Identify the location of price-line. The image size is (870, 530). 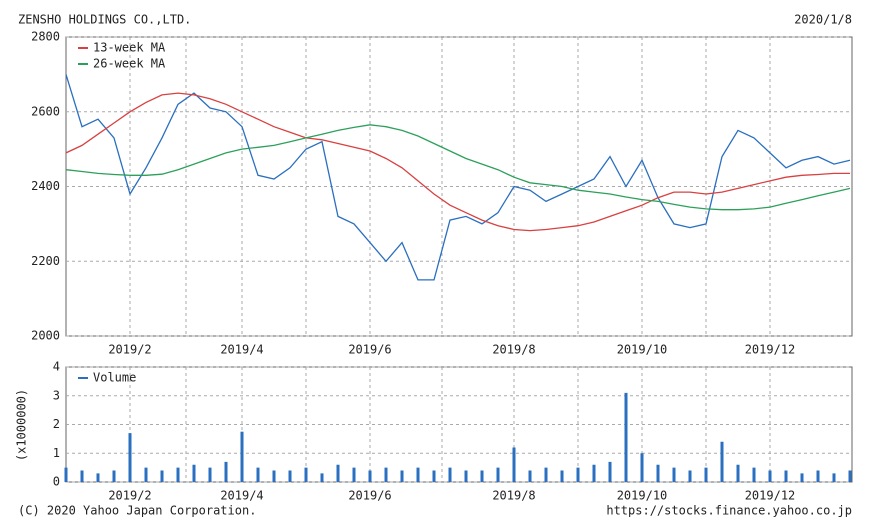
(458, 167).